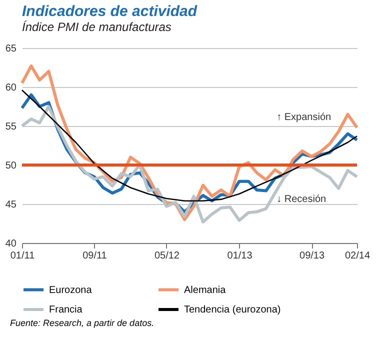  I want to click on y-tick-label: 45, so click(11, 205).